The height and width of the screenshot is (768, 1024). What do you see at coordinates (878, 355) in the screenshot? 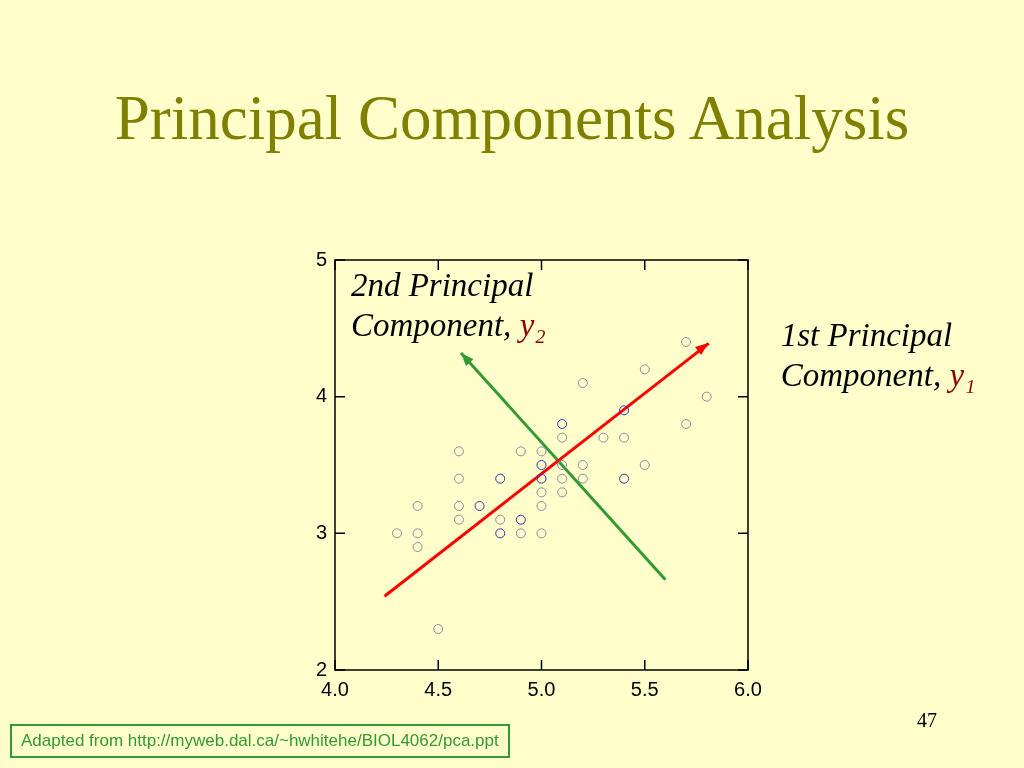
I see `legend-label: 1st Principal Component, y₁` at bounding box center [878, 355].